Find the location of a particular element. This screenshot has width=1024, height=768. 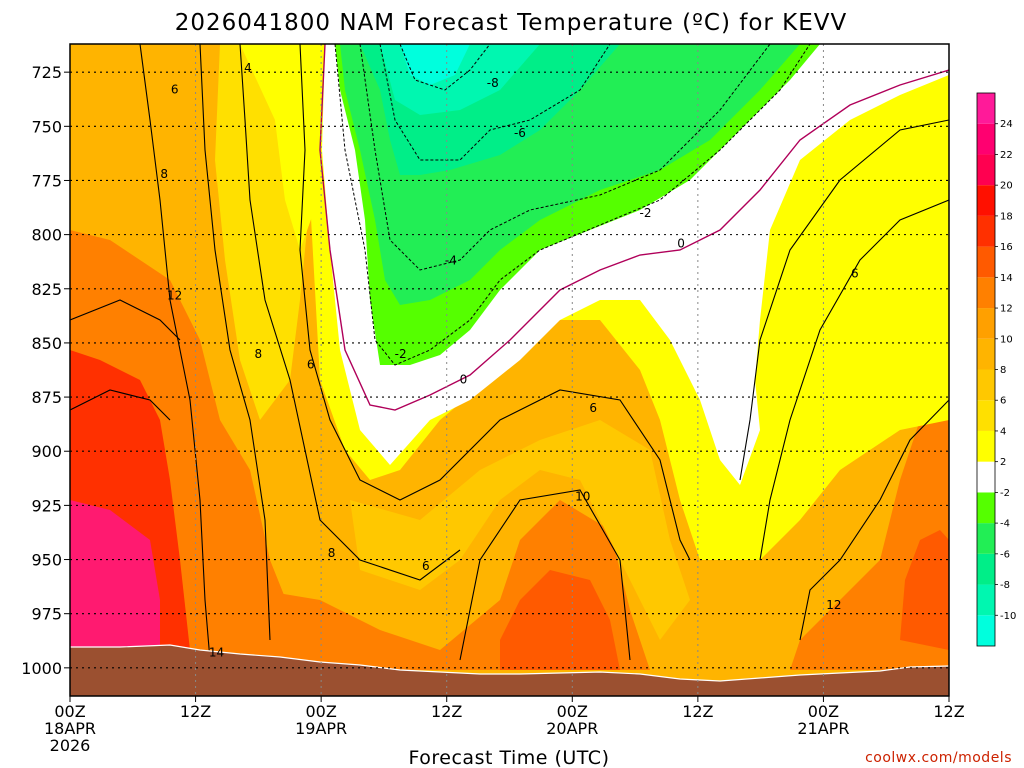

colorbar-label: 10 is located at coordinates (1006, 339).